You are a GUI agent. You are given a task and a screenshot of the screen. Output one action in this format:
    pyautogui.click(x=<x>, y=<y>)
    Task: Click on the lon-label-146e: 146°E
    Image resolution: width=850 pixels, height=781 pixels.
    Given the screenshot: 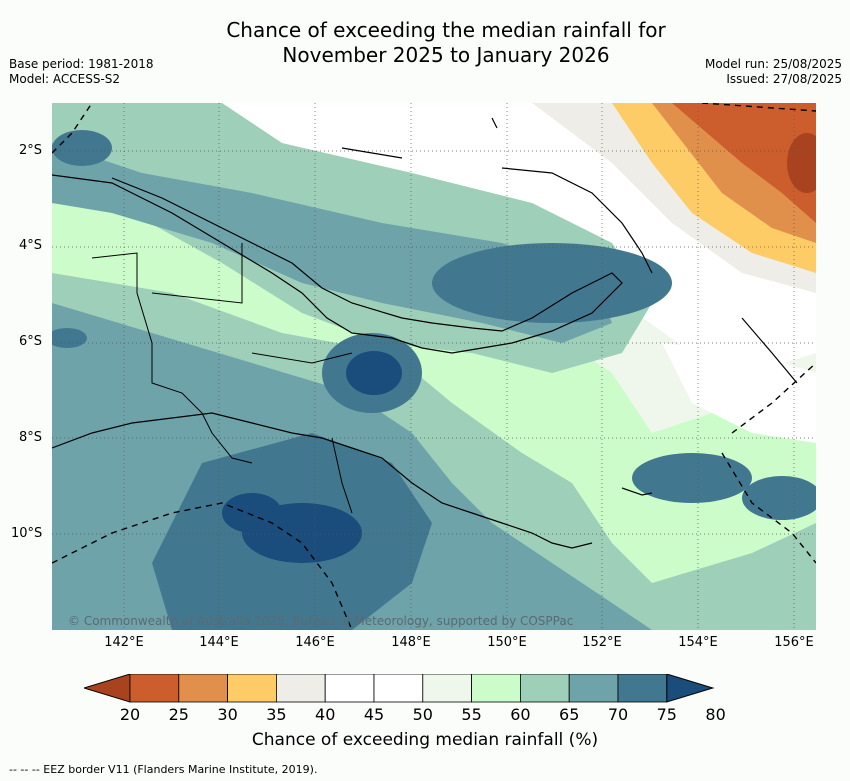 What is the action you would take?
    pyautogui.click(x=315, y=642)
    